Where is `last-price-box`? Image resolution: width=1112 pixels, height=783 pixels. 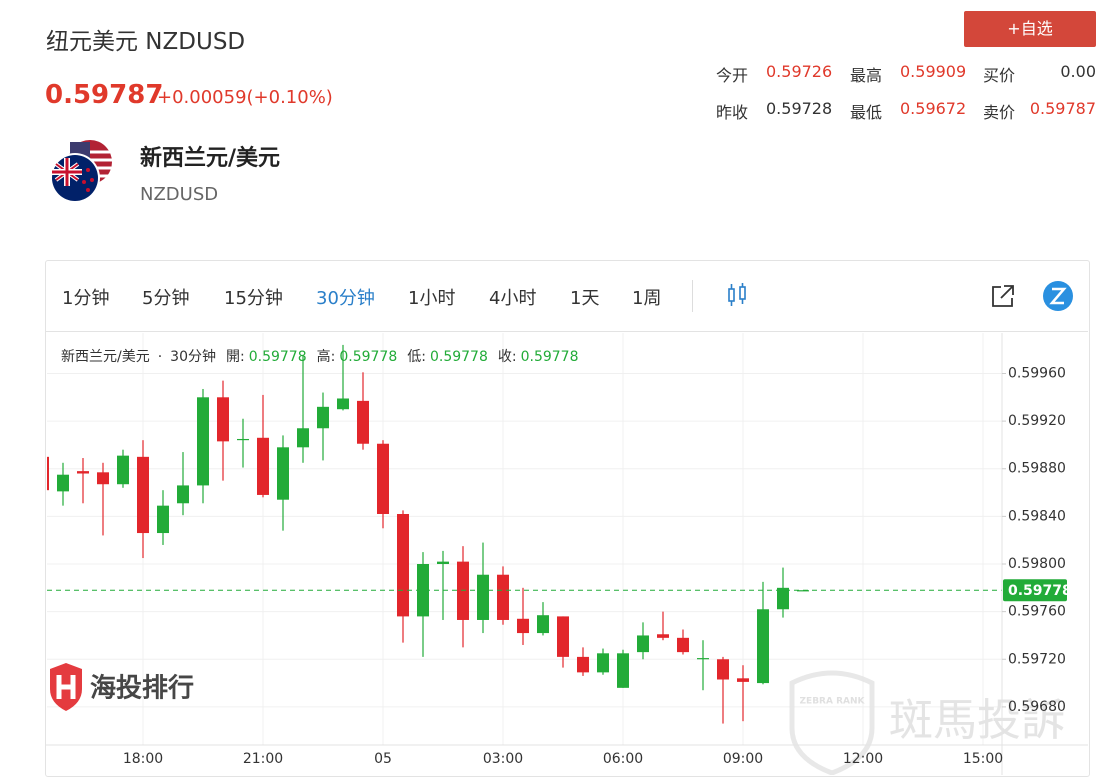
last-price-box is located at coordinates (1035, 590).